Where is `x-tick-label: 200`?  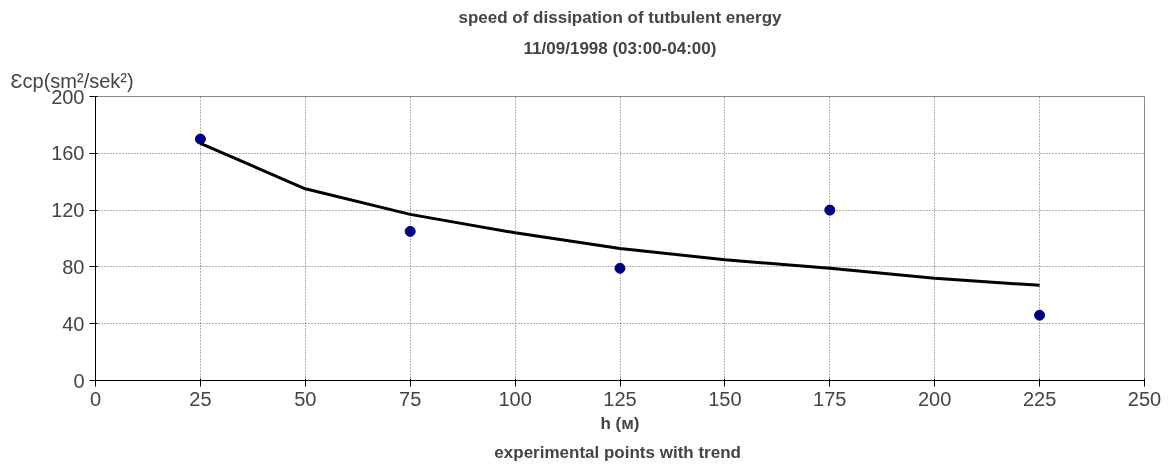
x-tick-label: 200 is located at coordinates (935, 398).